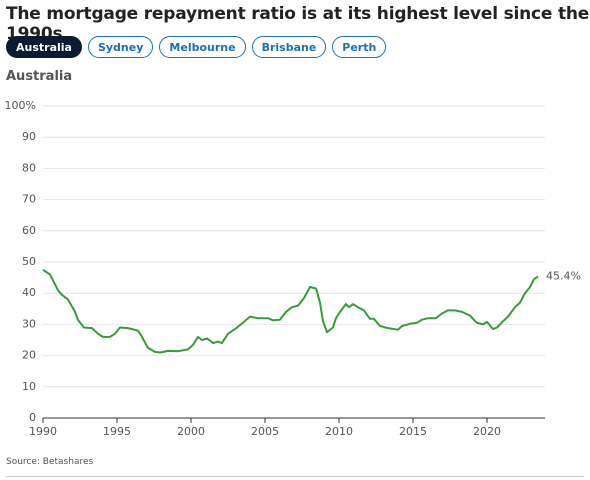 The width and height of the screenshot is (590, 480). Describe the element at coordinates (289, 47) in the screenshot. I see `tab: Brisbane` at that location.